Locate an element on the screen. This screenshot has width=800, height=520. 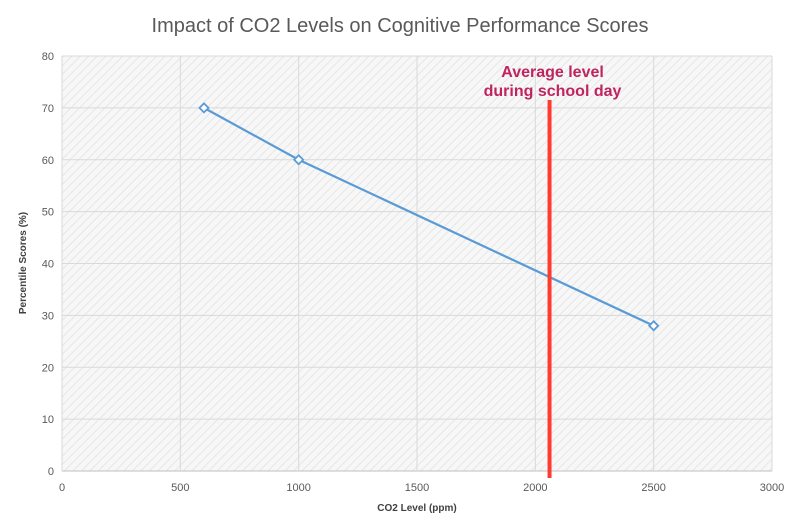
x-tick-label: 1500 is located at coordinates (417, 488).